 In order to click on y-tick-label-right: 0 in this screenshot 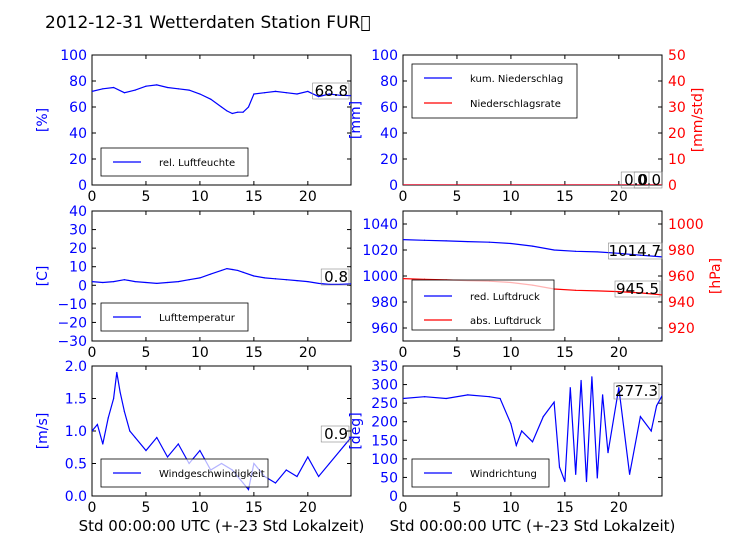, I will do `click(672, 186)`.